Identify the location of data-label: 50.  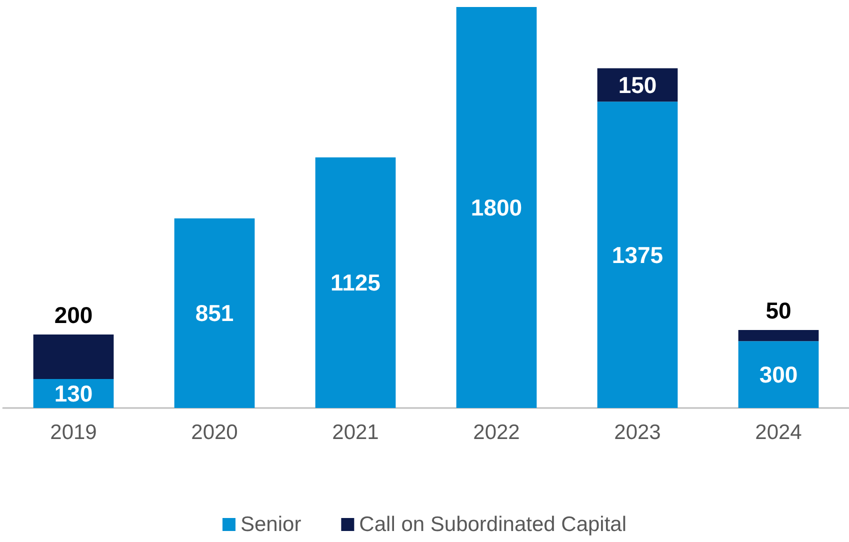
(779, 311).